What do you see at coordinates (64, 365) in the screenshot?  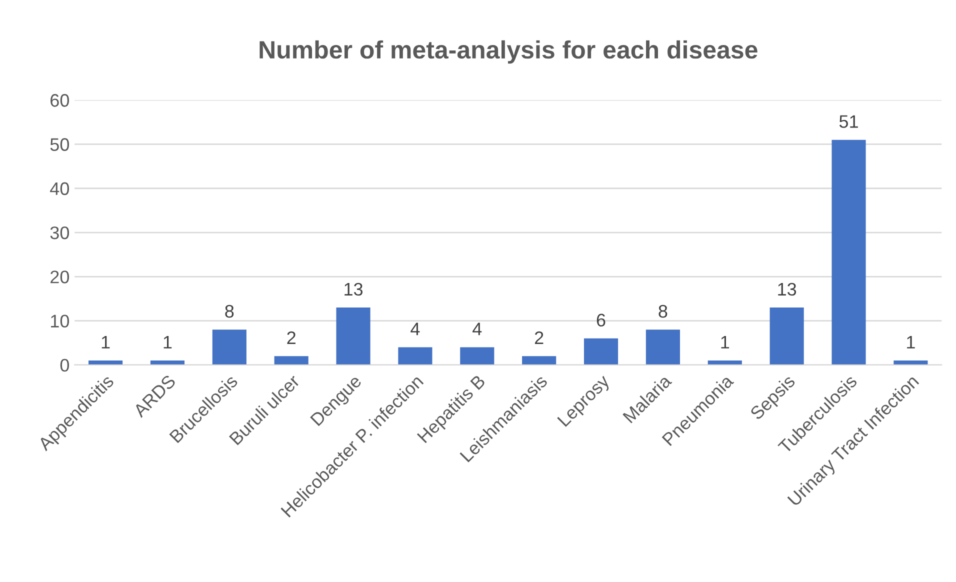 I see `y-tick-label: 0` at bounding box center [64, 365].